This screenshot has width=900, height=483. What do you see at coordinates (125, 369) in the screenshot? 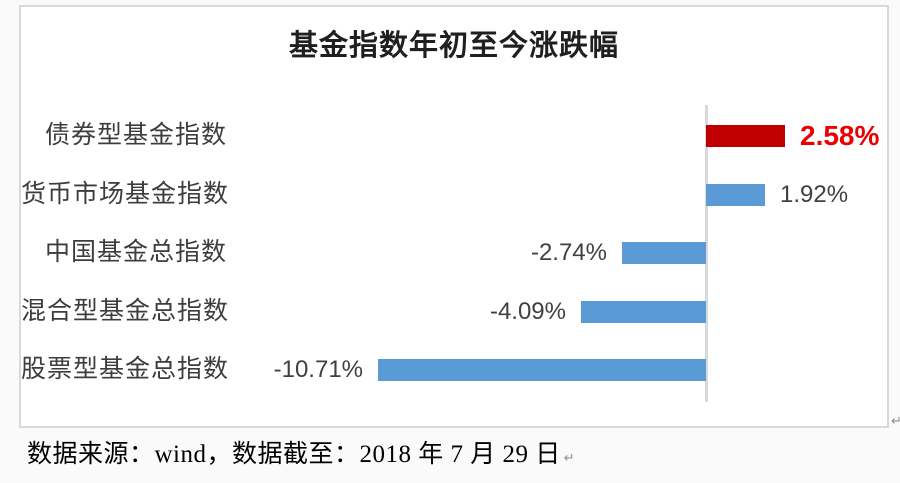
I see `category-label: 股票型基金总指数` at bounding box center [125, 369].